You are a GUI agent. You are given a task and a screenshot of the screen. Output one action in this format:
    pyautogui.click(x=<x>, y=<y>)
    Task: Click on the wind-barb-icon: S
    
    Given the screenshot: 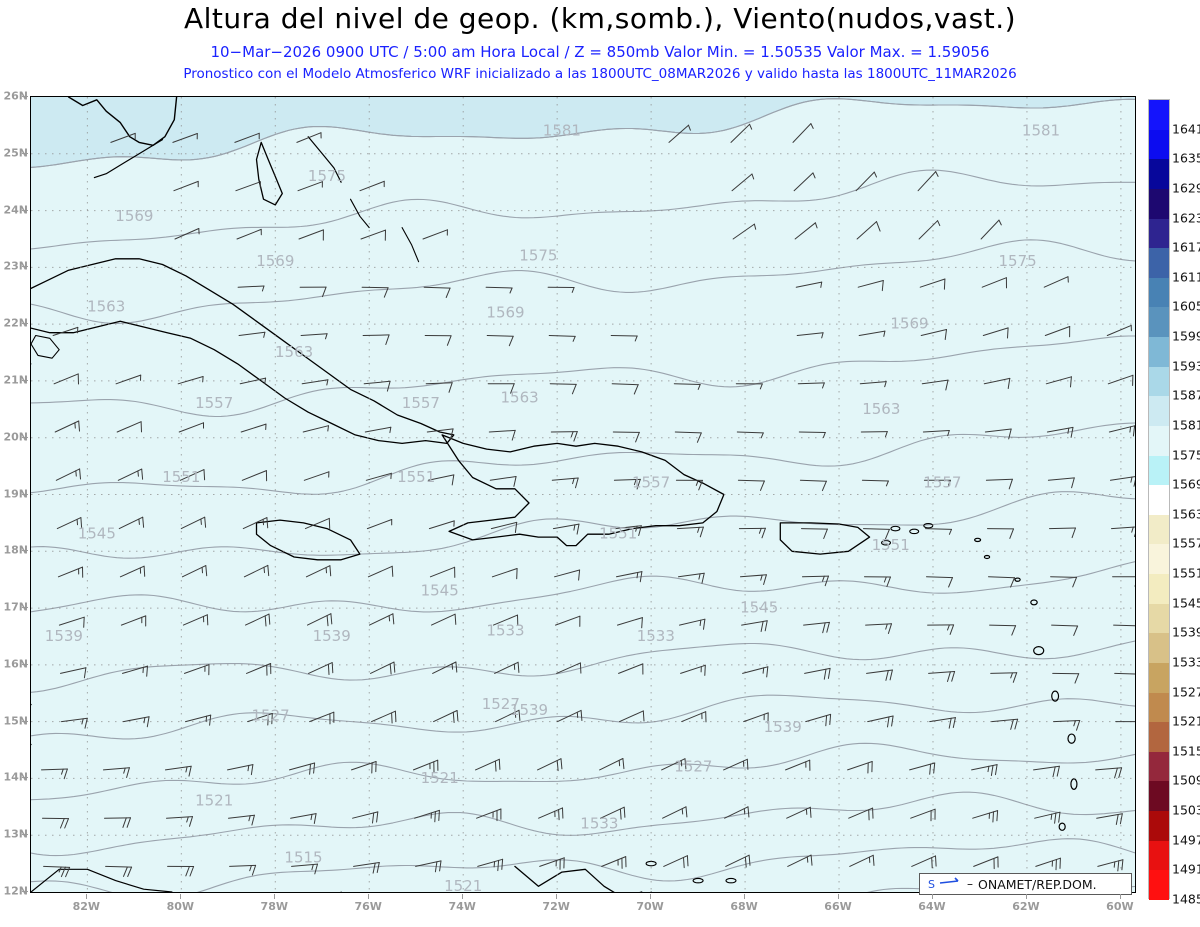 What is the action you would take?
    pyautogui.click(x=943, y=884)
    